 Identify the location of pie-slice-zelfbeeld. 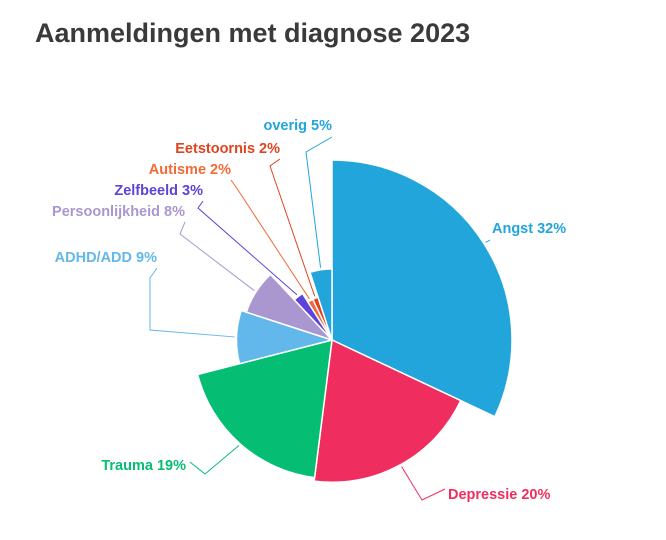
(313, 316).